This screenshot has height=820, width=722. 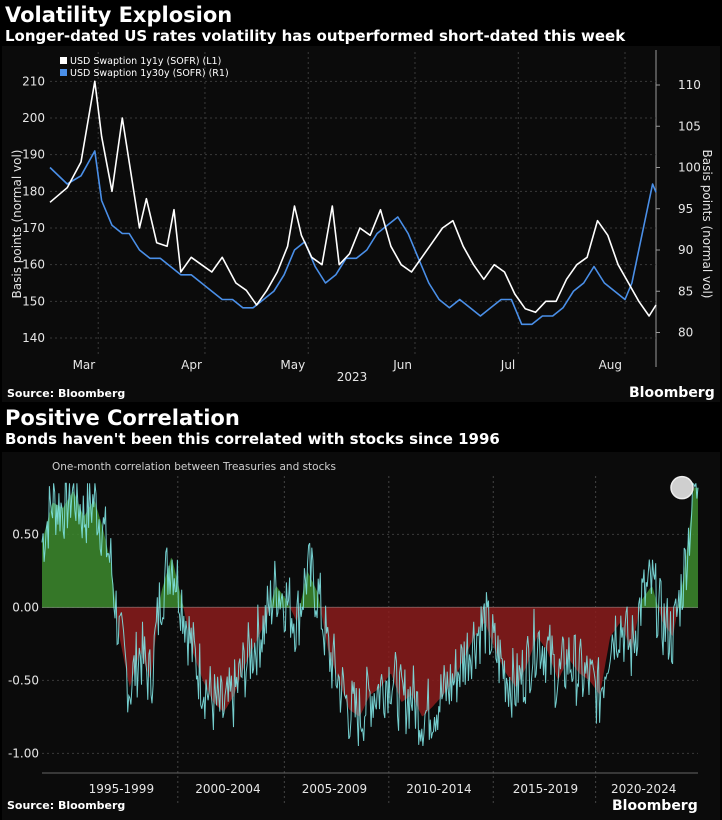 What do you see at coordinates (685, 333) in the screenshot?
I see `y-right-tick-label: 80` at bounding box center [685, 333].